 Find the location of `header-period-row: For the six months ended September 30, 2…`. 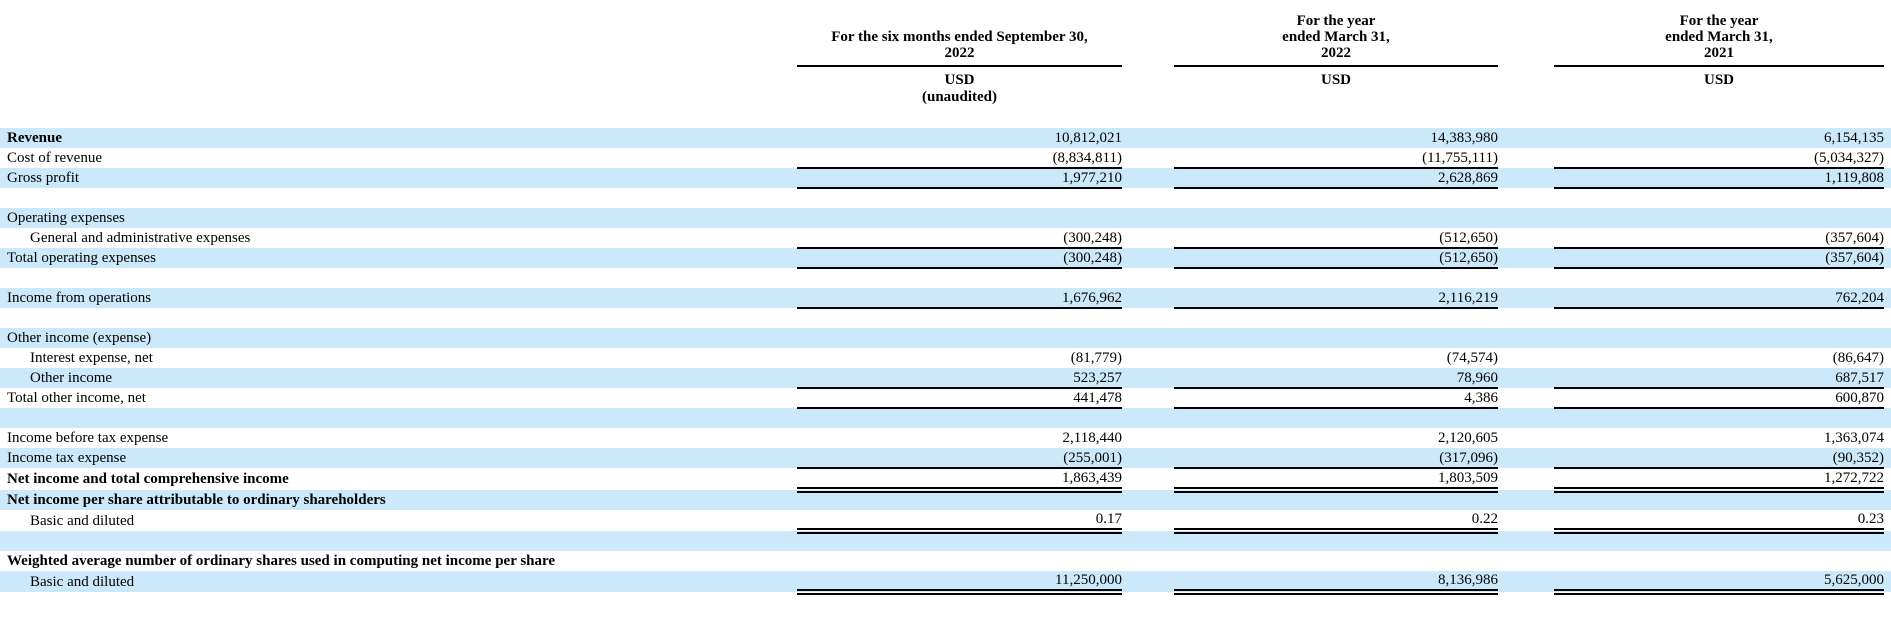

header-period-row: For the six months ended September 30, 2… is located at coordinates (945, 33).